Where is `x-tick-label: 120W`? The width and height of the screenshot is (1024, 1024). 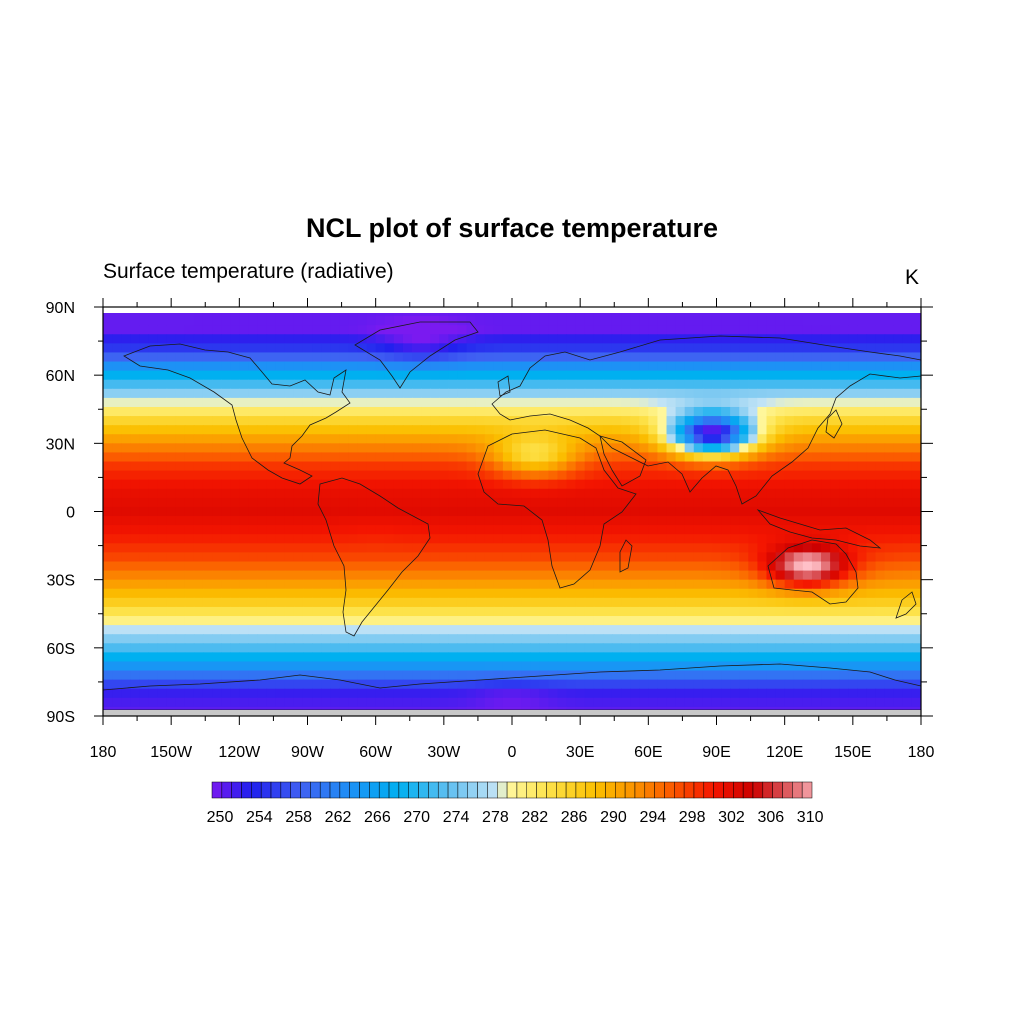
x-tick-label: 120W is located at coordinates (239, 752).